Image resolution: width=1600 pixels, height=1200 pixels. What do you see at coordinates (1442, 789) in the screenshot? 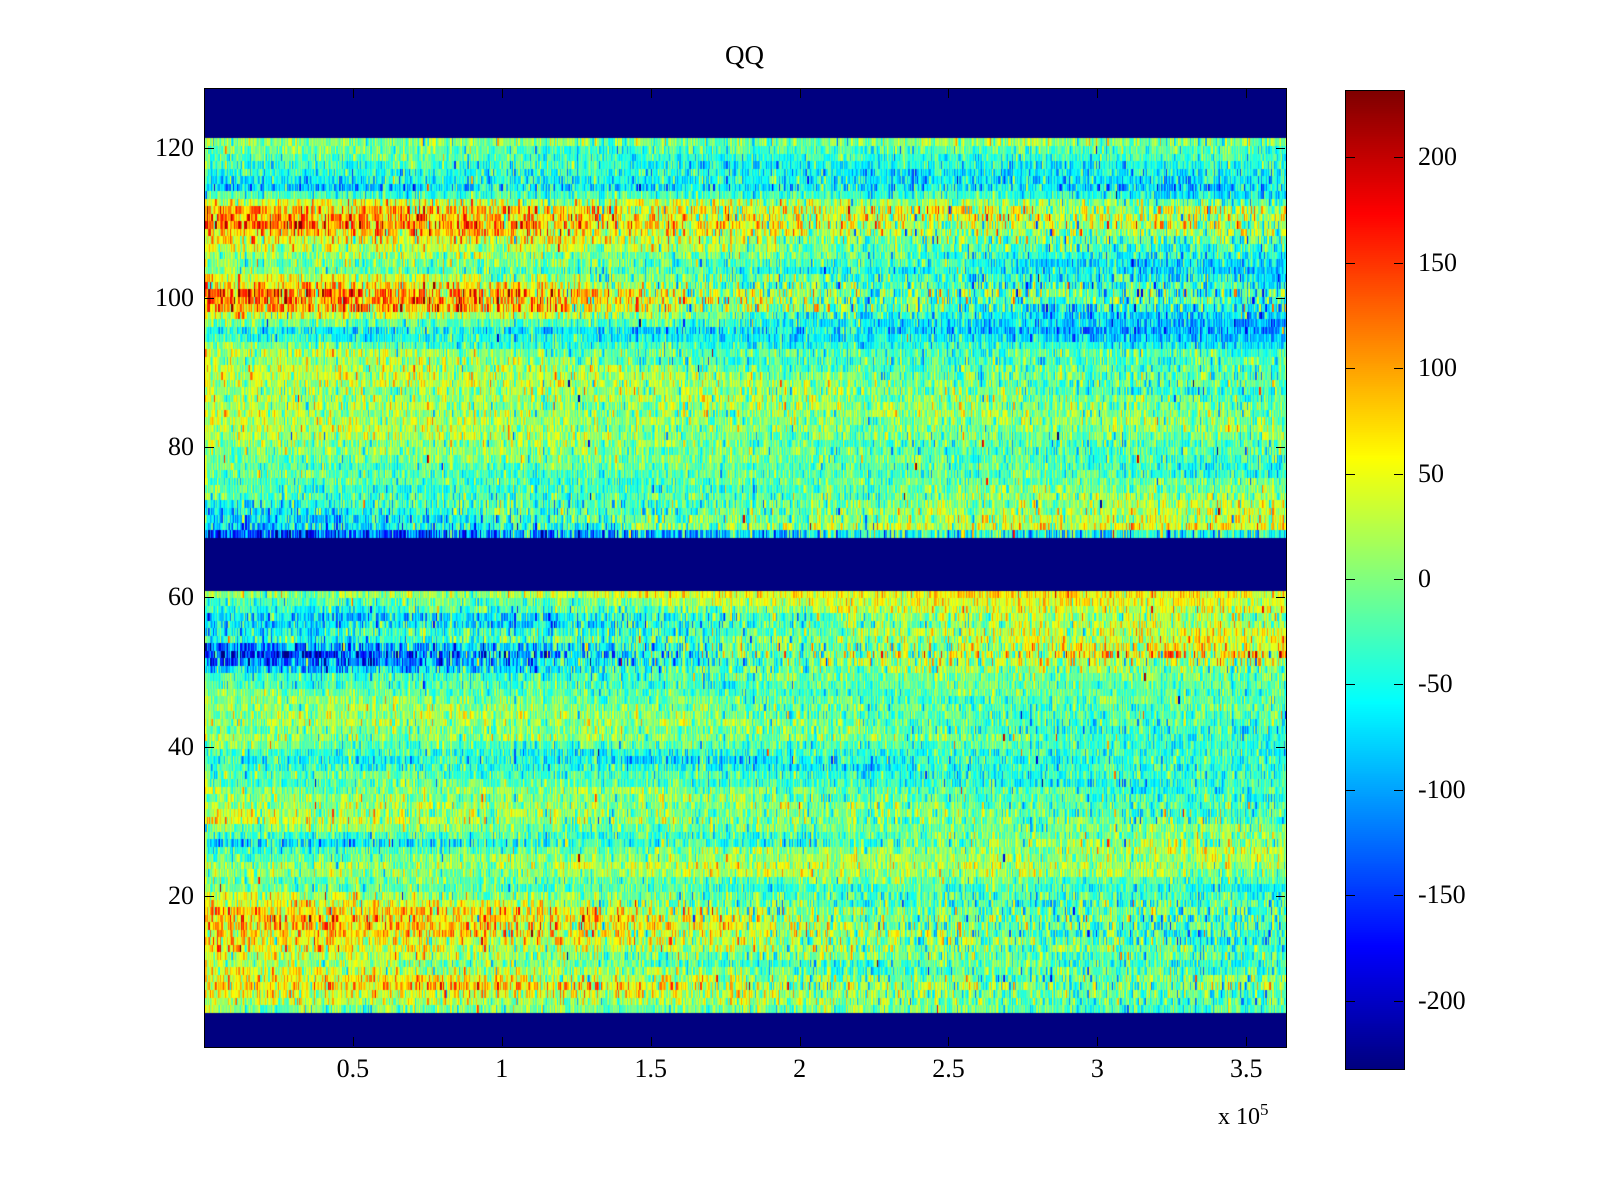
I see `colorbar-tick-label: -100` at bounding box center [1442, 789].